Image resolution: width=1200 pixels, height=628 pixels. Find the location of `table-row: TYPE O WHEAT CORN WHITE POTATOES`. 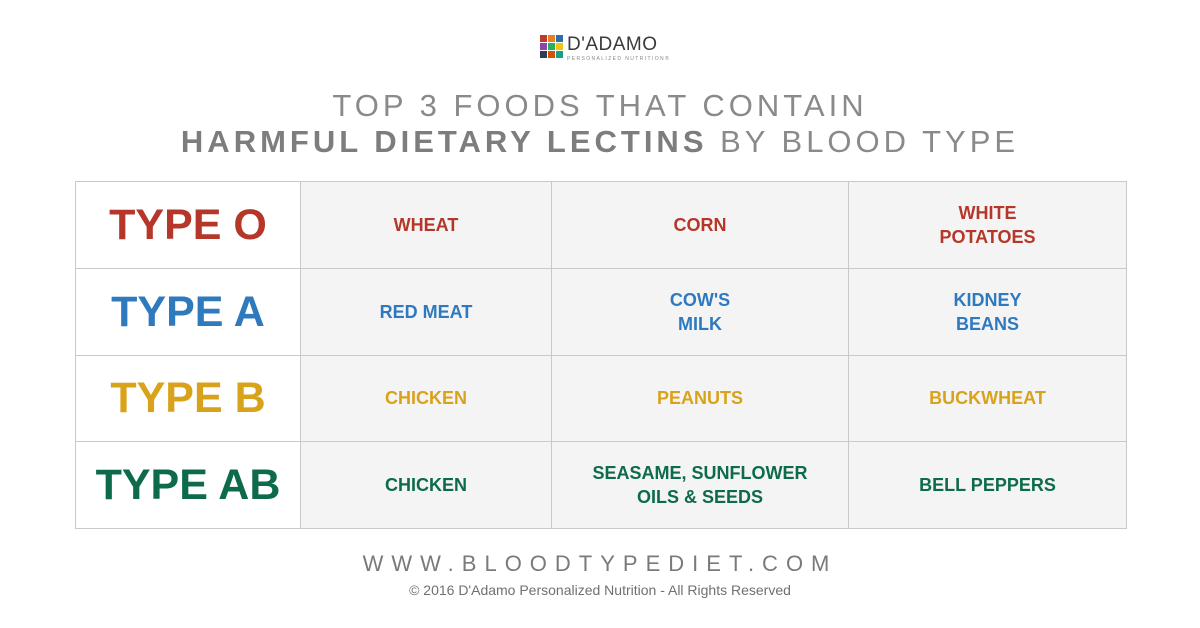

table-row: TYPE O WHEAT CORN WHITE POTATOES is located at coordinates (601, 225).